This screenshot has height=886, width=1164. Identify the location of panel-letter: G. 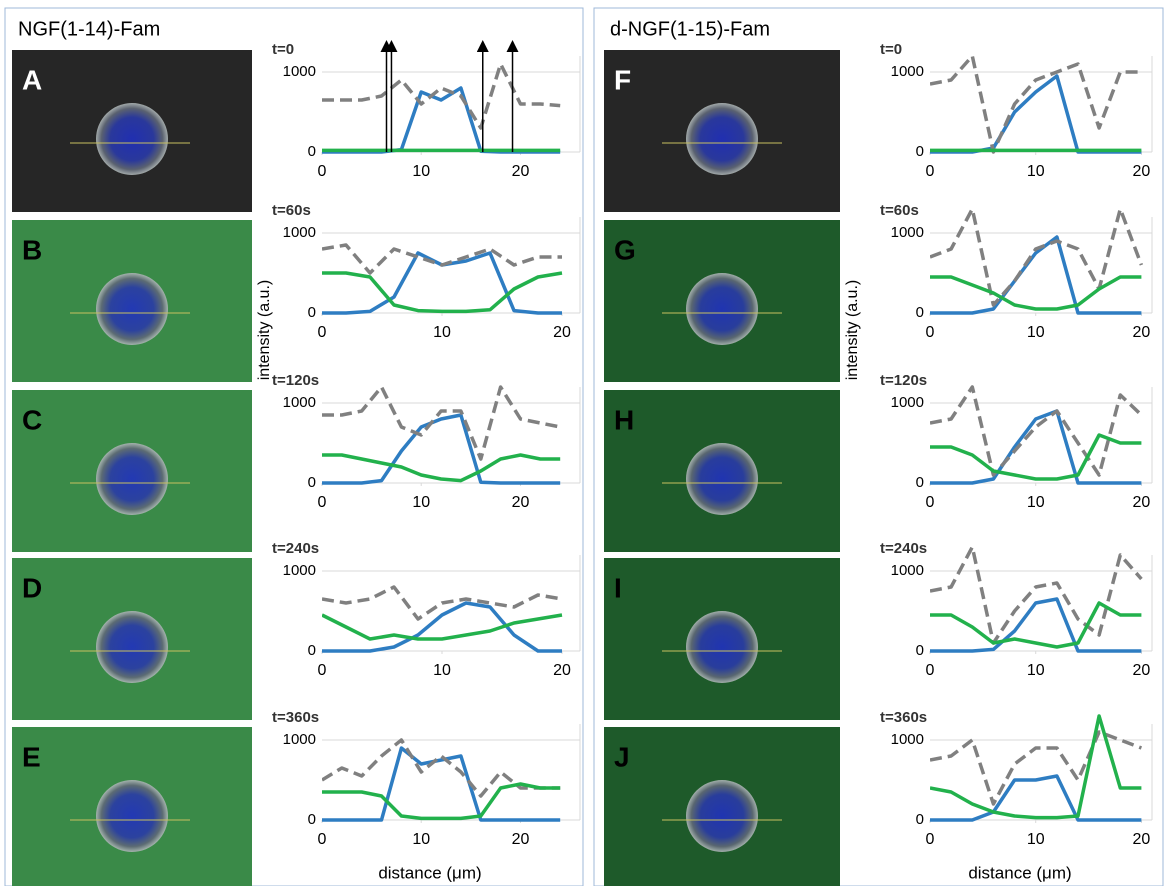
(625, 249).